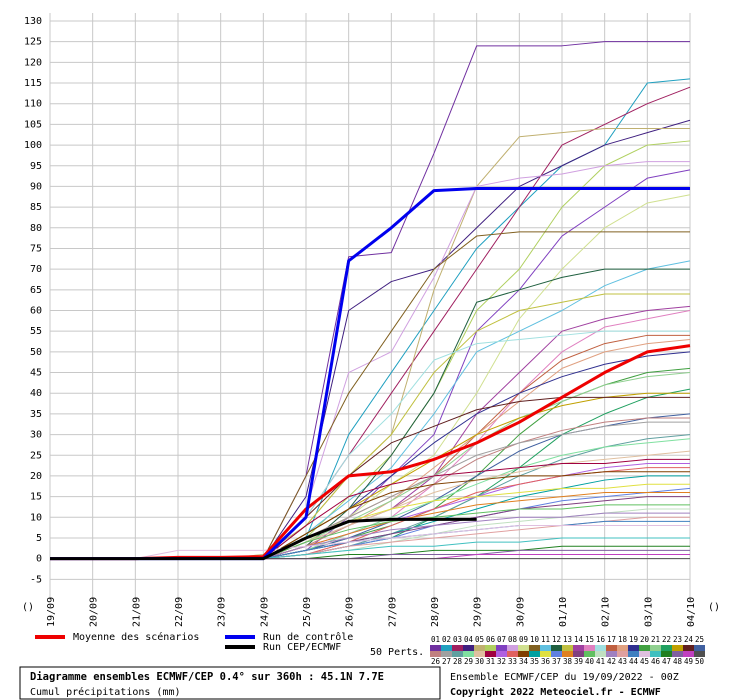 This screenshot has height=700, width=740. Describe the element at coordinates (513, 639) in the screenshot. I see `legend-label: 08` at that location.